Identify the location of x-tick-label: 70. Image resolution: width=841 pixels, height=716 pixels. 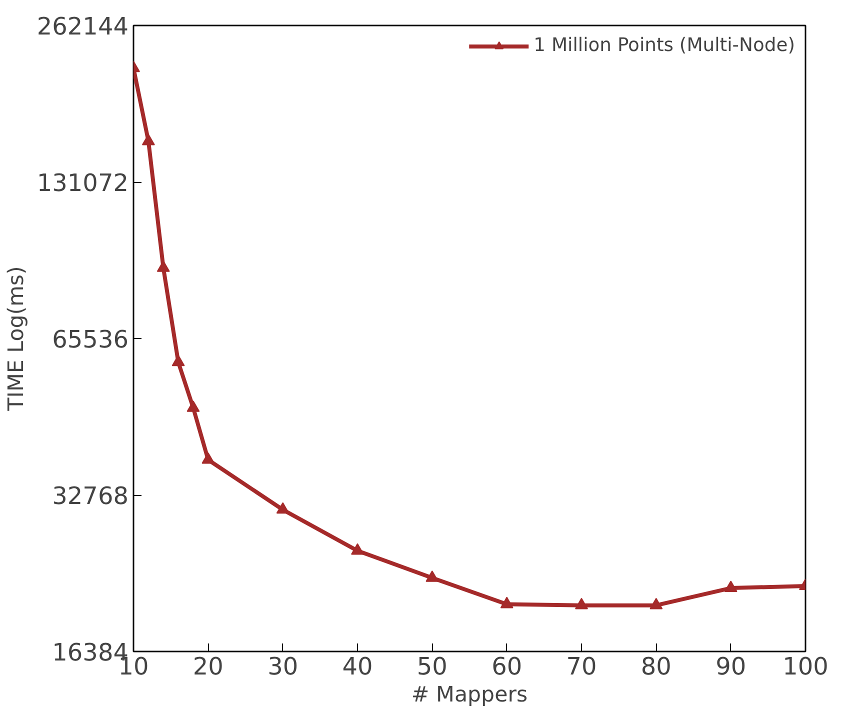
(581, 666).